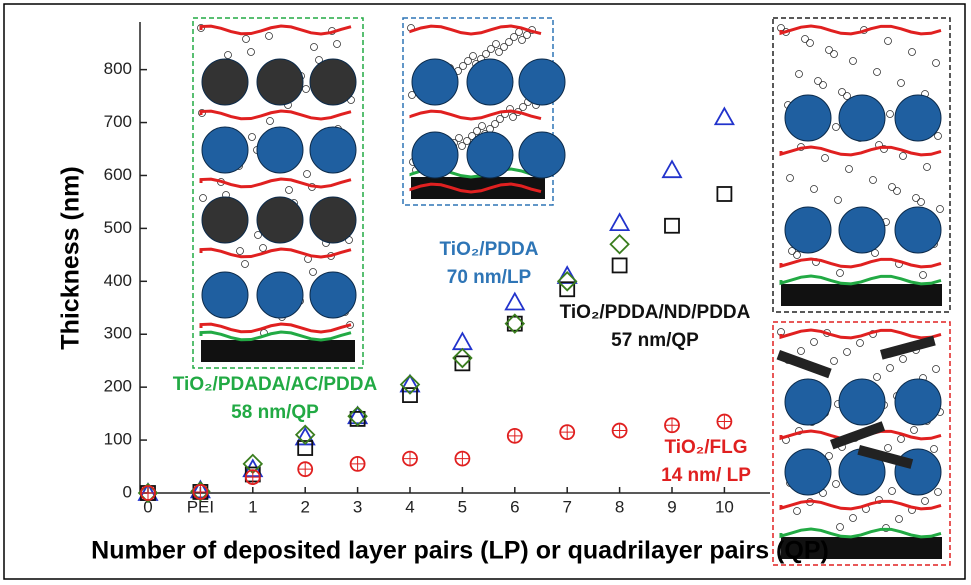 Image resolution: width=971 pixels, height=585 pixels. Describe the element at coordinates (71, 257) in the screenshot. I see `y-axis-title: Thickness (nm)` at that location.